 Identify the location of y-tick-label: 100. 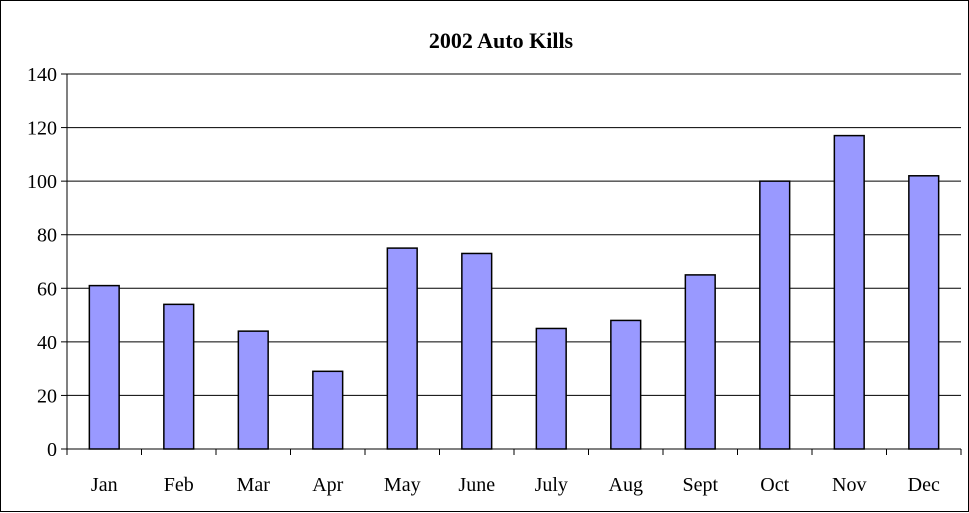
(42, 182).